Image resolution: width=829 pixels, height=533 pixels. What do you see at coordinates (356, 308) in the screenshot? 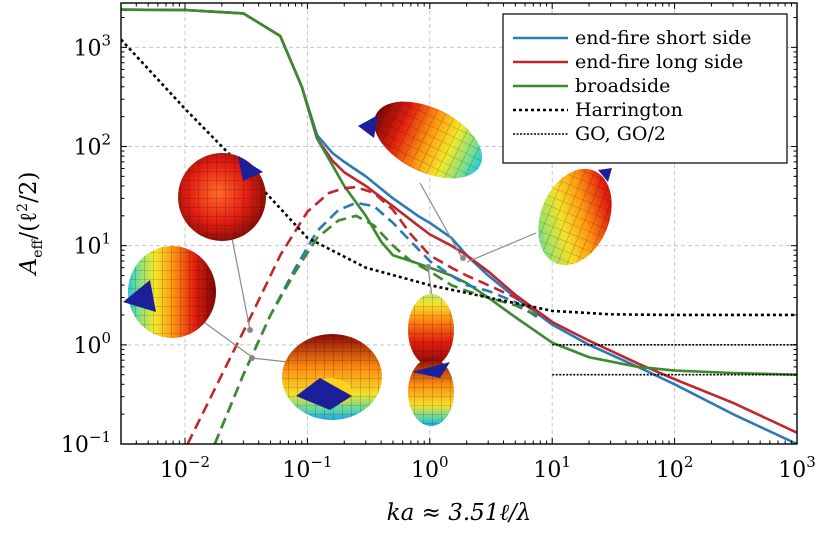
I see `inset-leader-dots` at bounding box center [356, 308].